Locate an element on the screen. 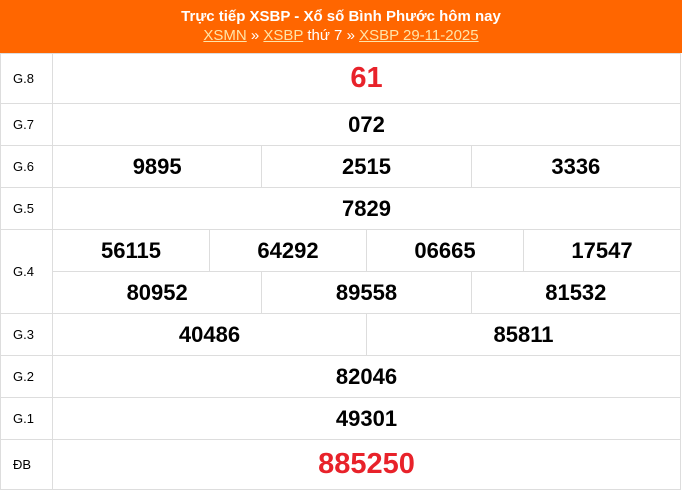 The image size is (682, 490). prize-number: 40486 is located at coordinates (209, 334).